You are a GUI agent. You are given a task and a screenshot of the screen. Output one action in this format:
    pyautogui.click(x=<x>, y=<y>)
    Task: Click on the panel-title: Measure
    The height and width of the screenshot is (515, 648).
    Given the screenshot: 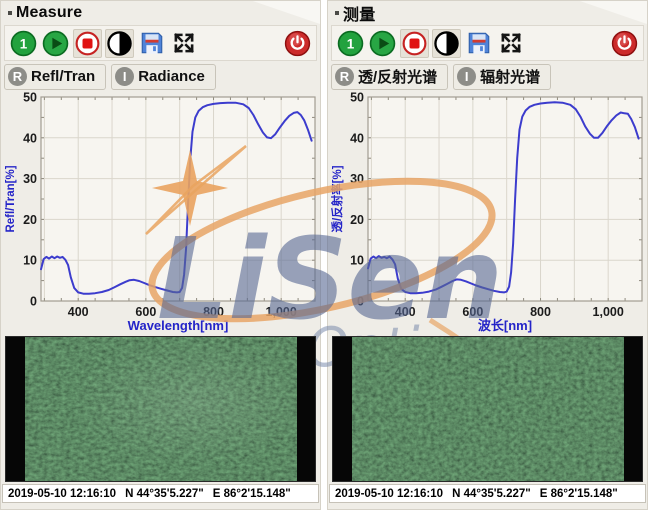 What is the action you would take?
    pyautogui.click(x=49, y=12)
    